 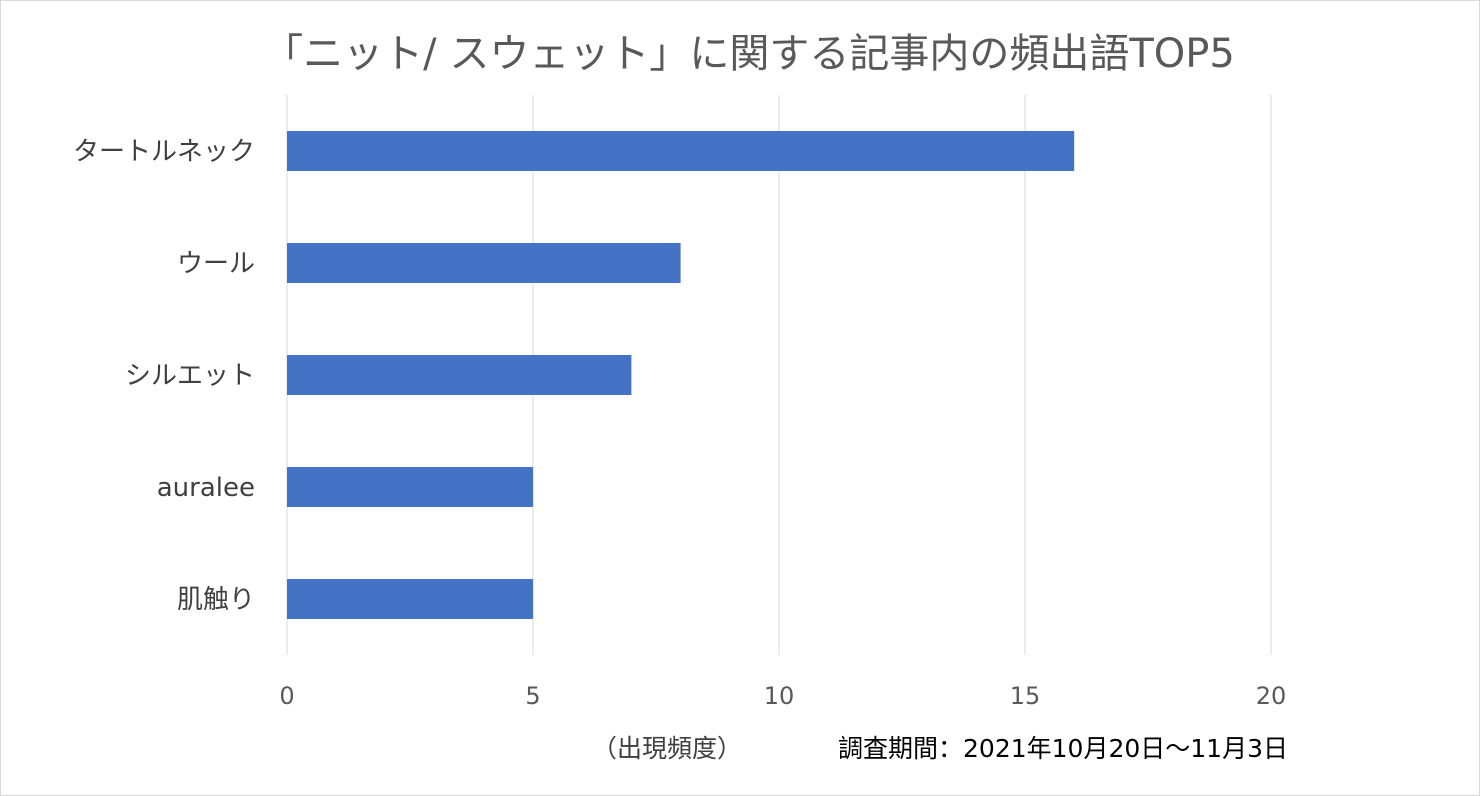 What do you see at coordinates (749, 54) in the screenshot?
I see `chart-title: 「ニット/ スウェット」に関する記事内の頻出語TOP5` at bounding box center [749, 54].